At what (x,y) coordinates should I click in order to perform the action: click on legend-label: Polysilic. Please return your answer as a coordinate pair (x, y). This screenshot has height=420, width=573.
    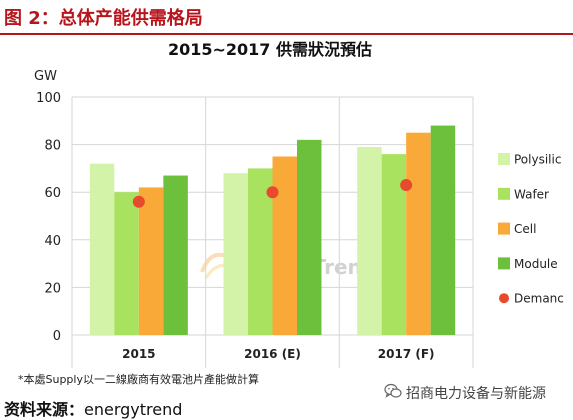
    Looking at the image, I should click on (537, 160).